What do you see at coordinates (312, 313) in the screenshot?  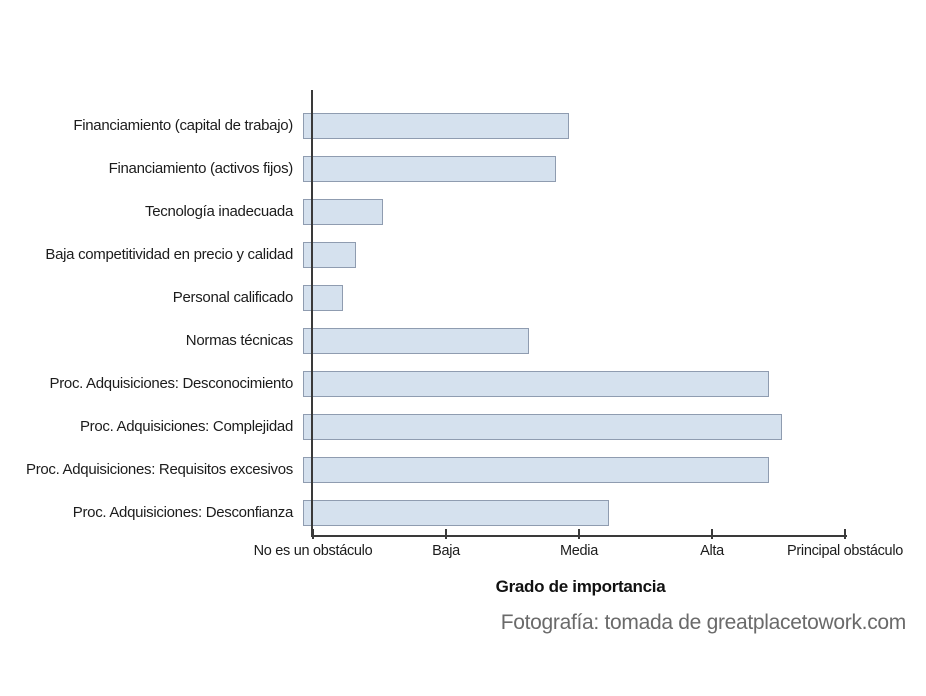 I see `y-axis-line` at bounding box center [312, 313].